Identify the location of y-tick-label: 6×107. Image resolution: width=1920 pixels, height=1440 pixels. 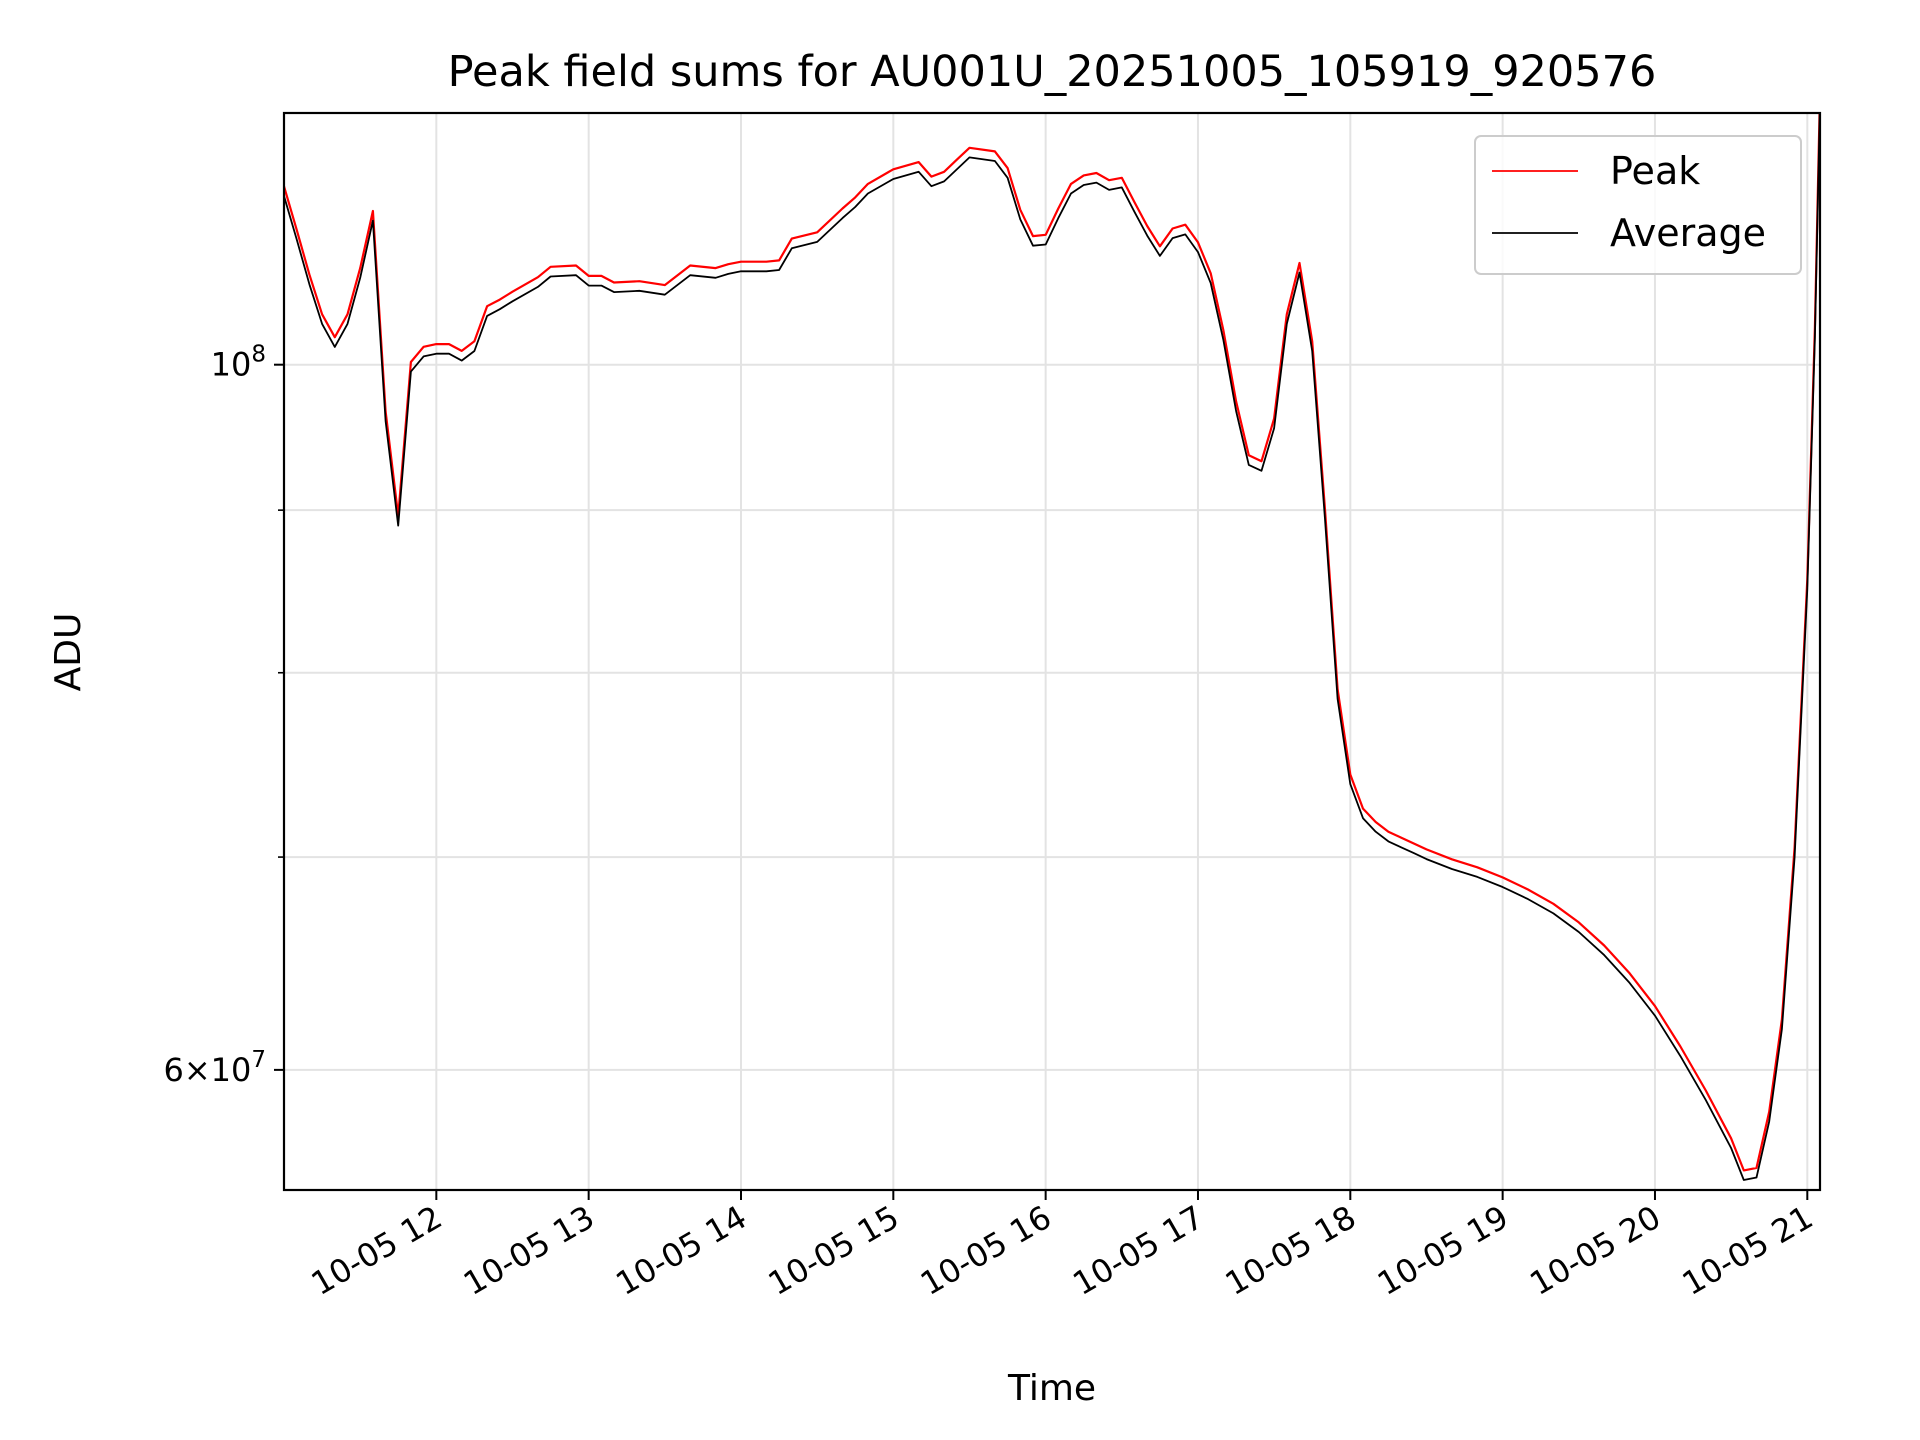
(214, 1068).